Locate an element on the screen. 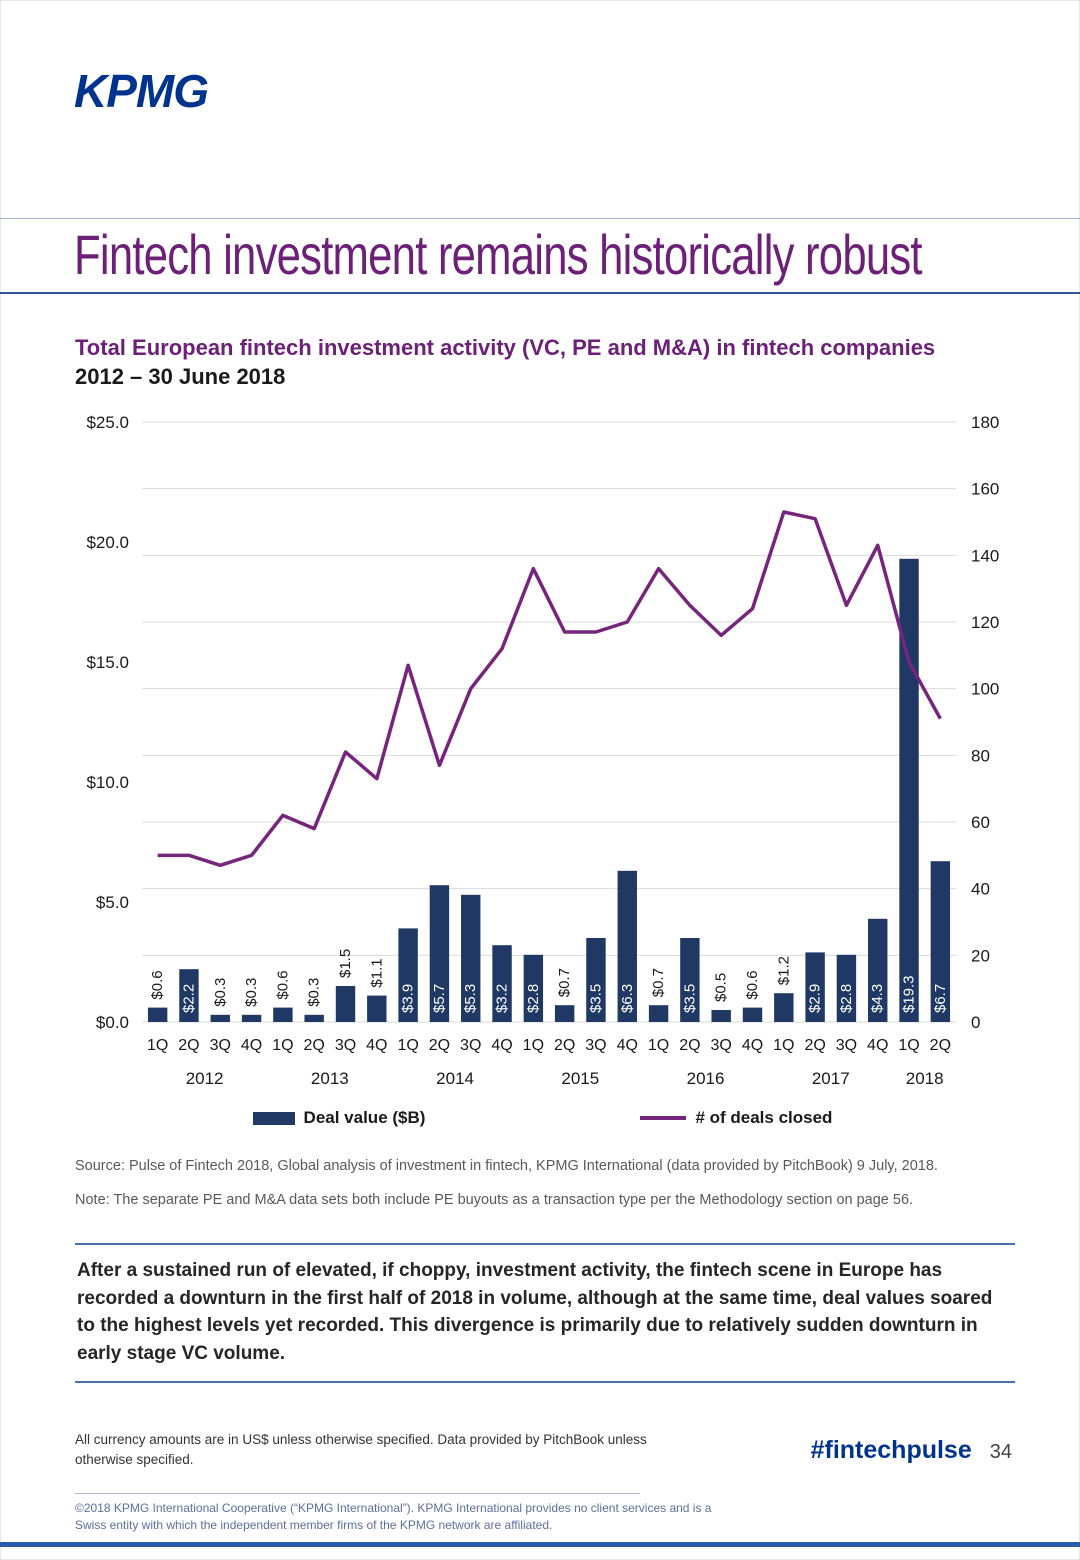 The image size is (1080, 1560). bar-value-label: $6.7 is located at coordinates (940, 998).